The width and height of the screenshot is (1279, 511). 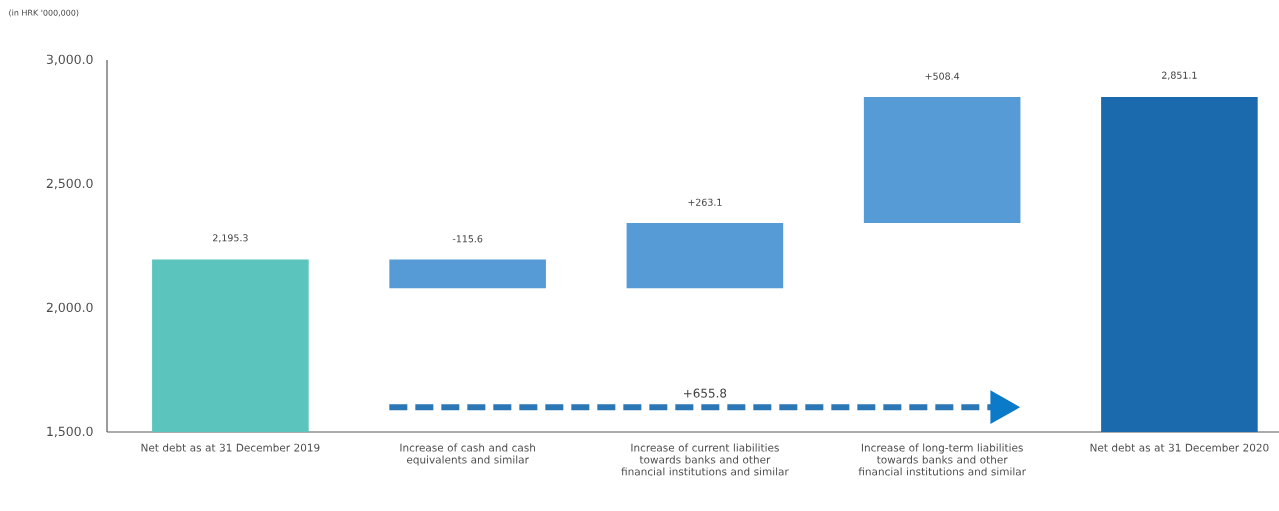 What do you see at coordinates (467, 454) in the screenshot?
I see `x-tick-label: Increase of cash and cash equivalents and similar` at bounding box center [467, 454].